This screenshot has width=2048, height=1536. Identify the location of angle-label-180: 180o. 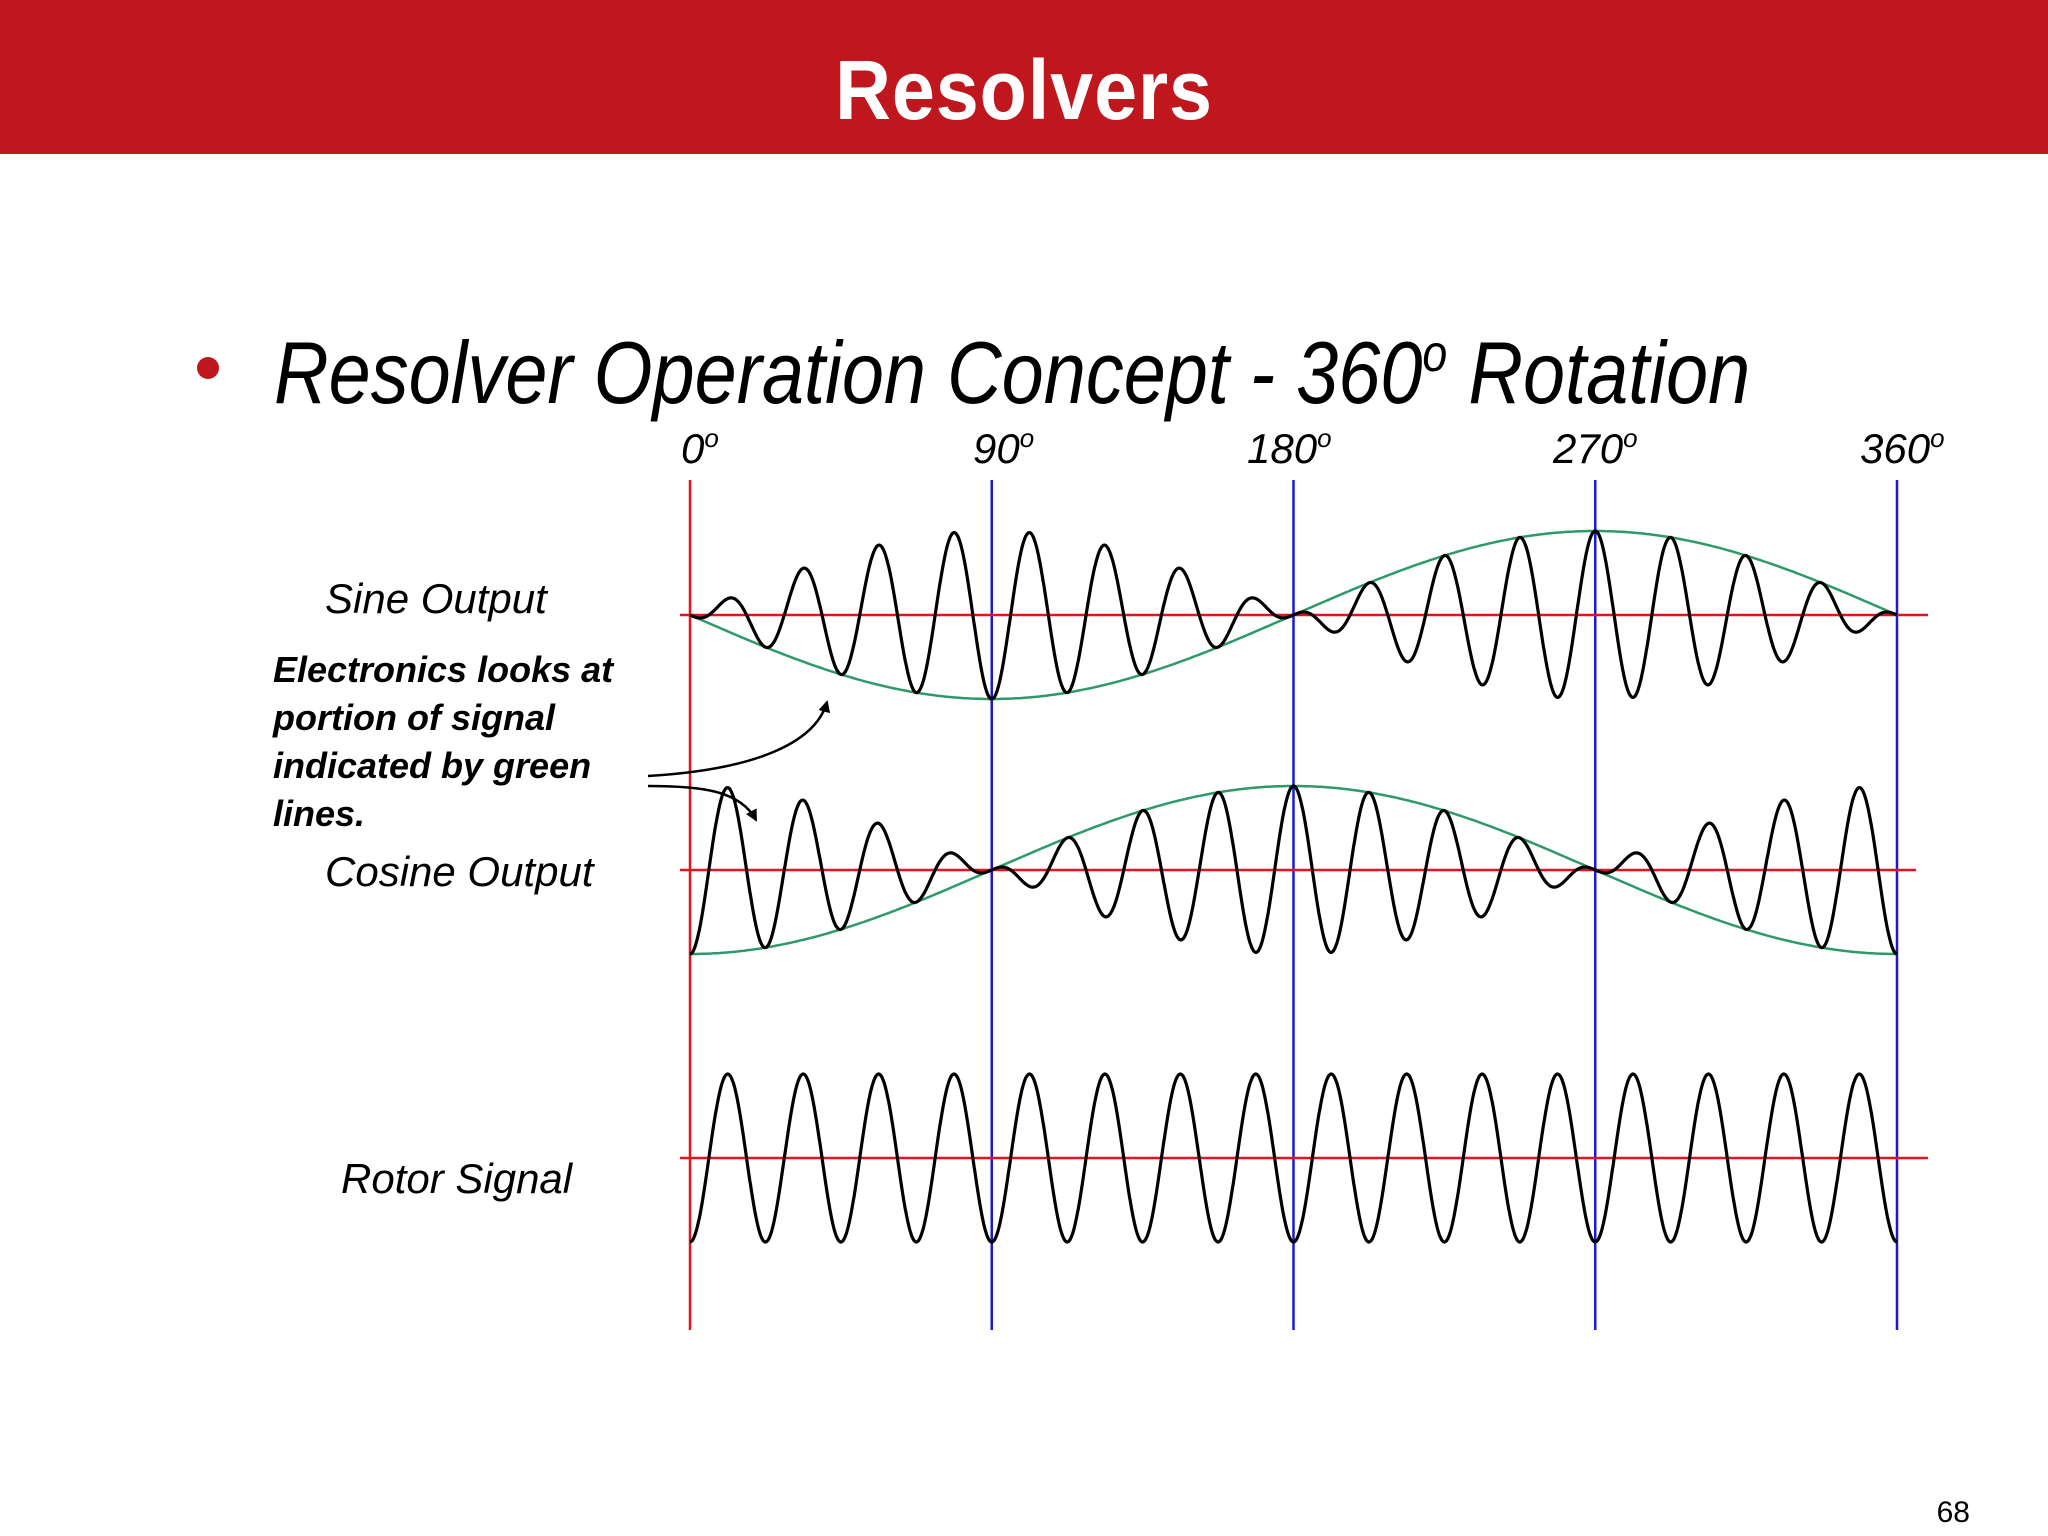
(1289, 447).